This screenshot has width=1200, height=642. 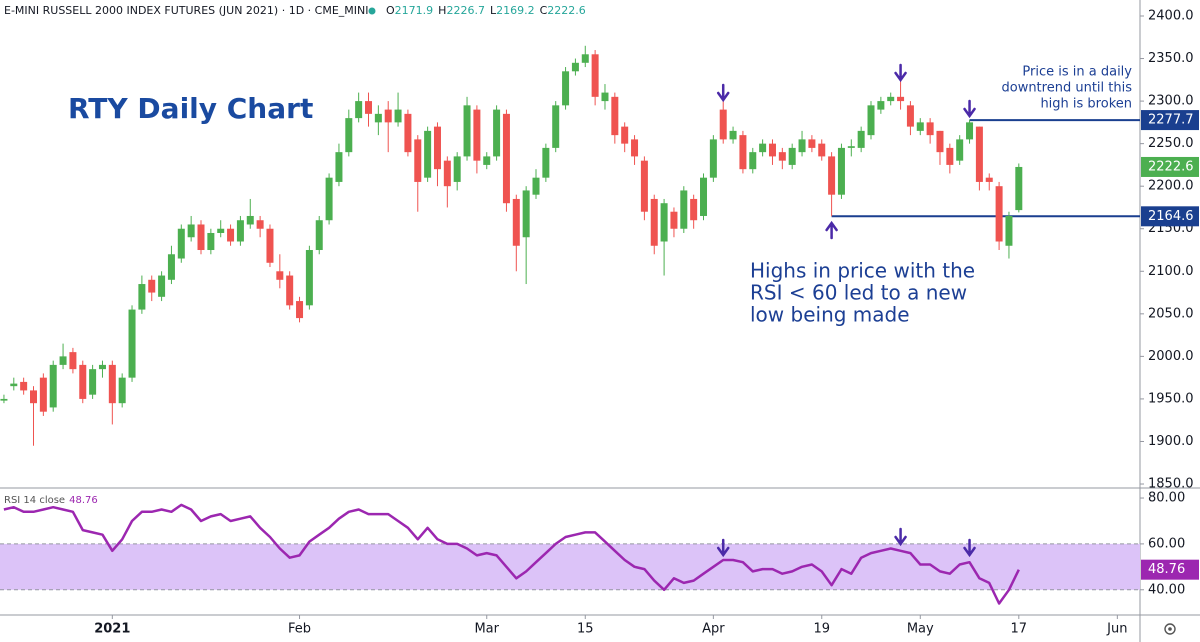 What do you see at coordinates (1171, 398) in the screenshot?
I see `y-tick-label: 1950.0` at bounding box center [1171, 398].